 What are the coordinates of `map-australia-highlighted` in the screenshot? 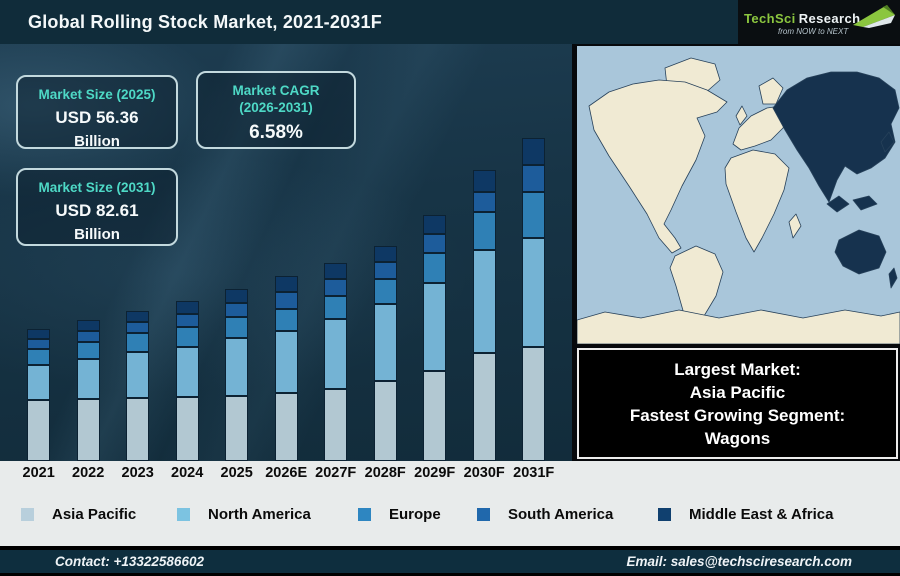 It's located at (860, 252).